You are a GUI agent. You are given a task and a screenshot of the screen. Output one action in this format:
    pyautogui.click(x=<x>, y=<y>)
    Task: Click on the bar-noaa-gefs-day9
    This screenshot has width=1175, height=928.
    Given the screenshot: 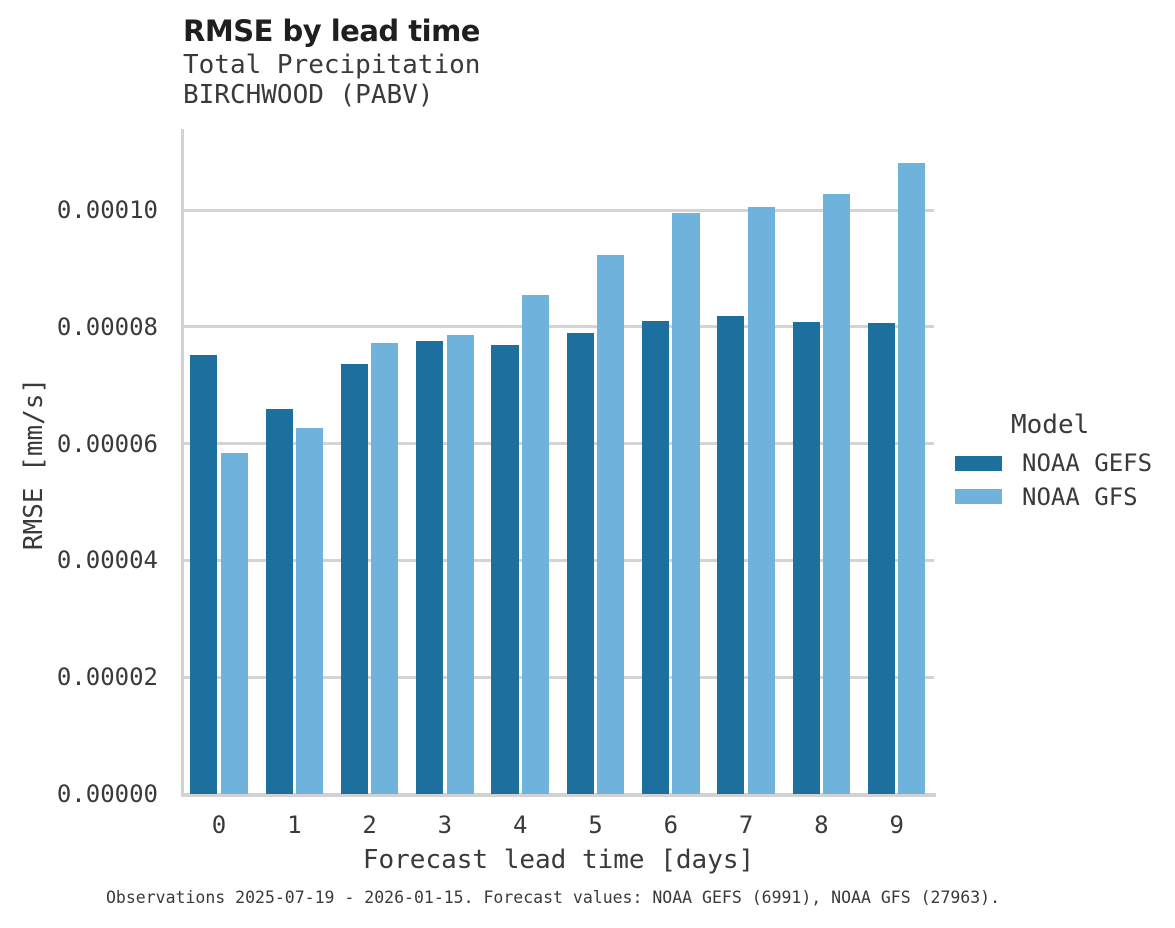 What is the action you would take?
    pyautogui.click(x=881, y=558)
    